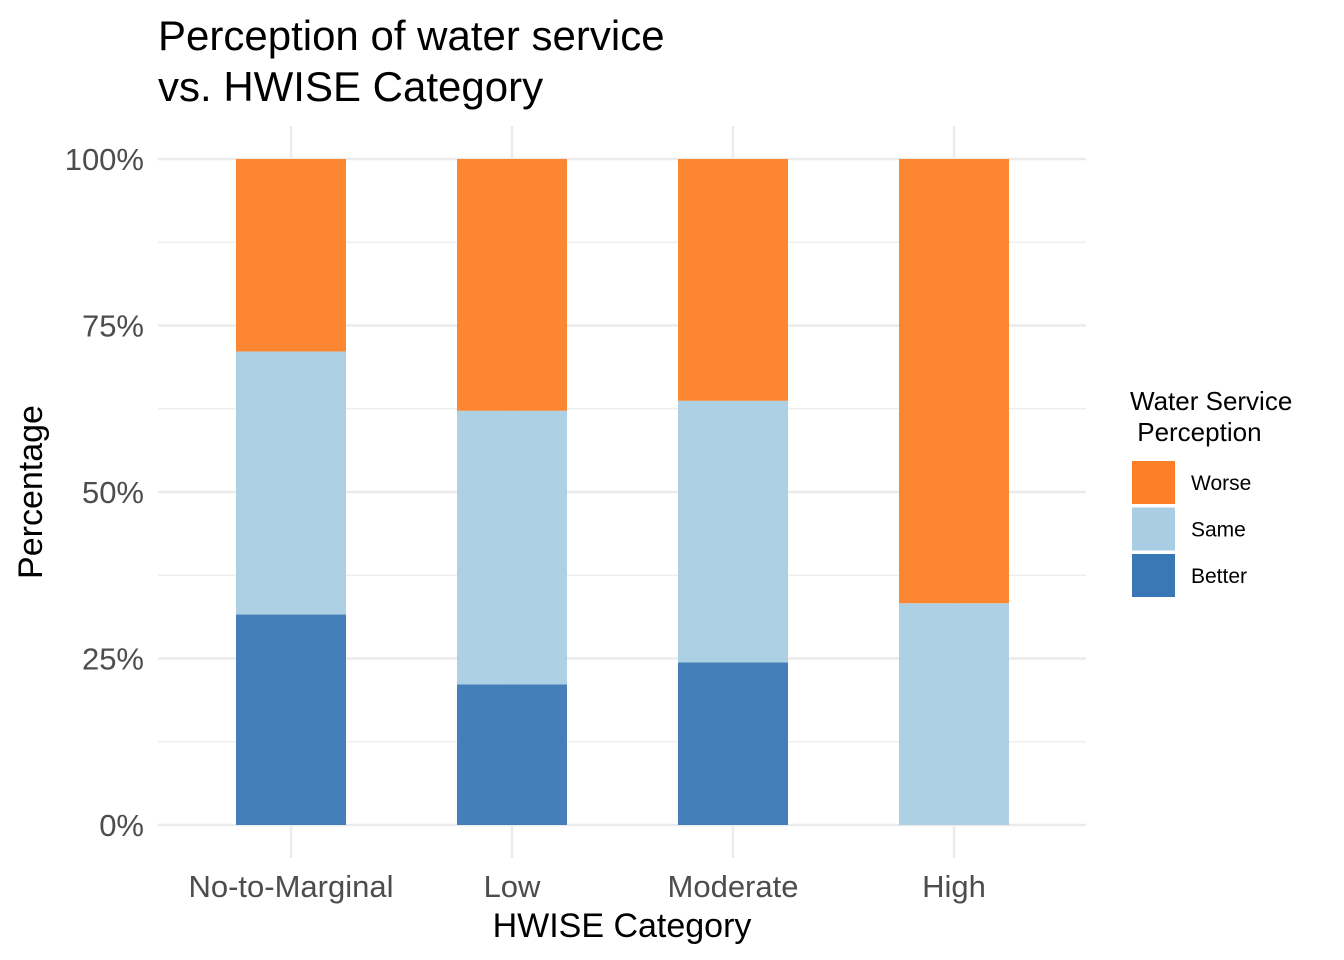 This screenshot has width=1344, height=960. I want to click on legend-label-worse: Worse, so click(1221, 483).